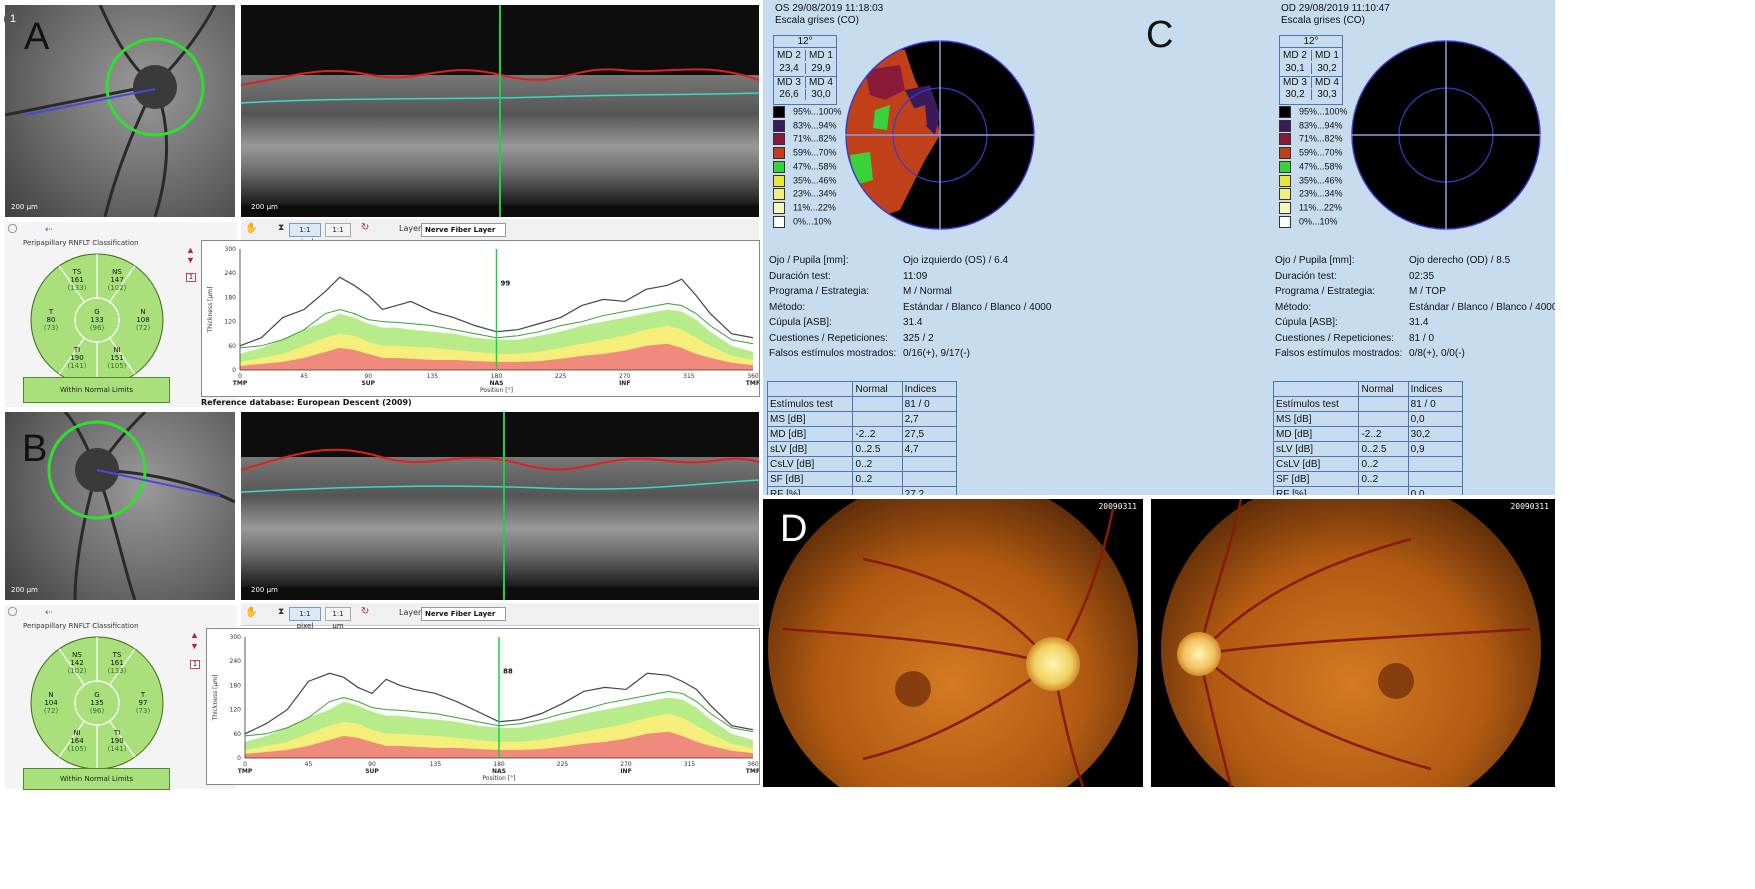 The height and width of the screenshot is (889, 1755). What do you see at coordinates (820, 55) in the screenshot?
I see `grid-cell: MD 1` at bounding box center [820, 55].